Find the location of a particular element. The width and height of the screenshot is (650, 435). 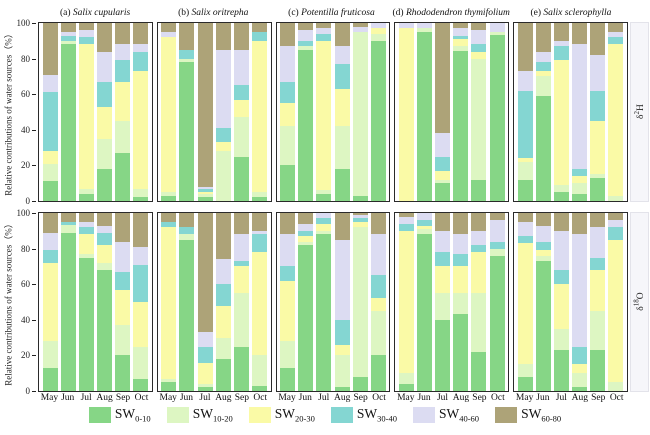

month-label-jul: Jul is located at coordinates (205, 398).